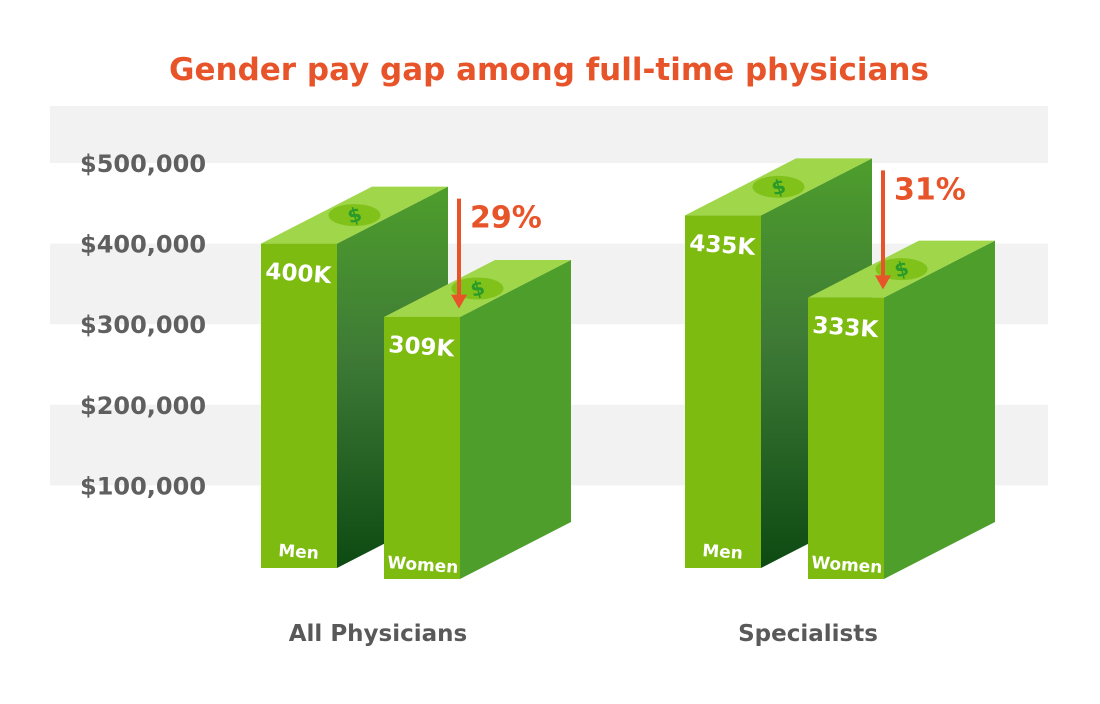  I want to click on y-axis-ticks: $100,000 $200,000 $300,000 $400,000 $500,000, so click(143, 325).